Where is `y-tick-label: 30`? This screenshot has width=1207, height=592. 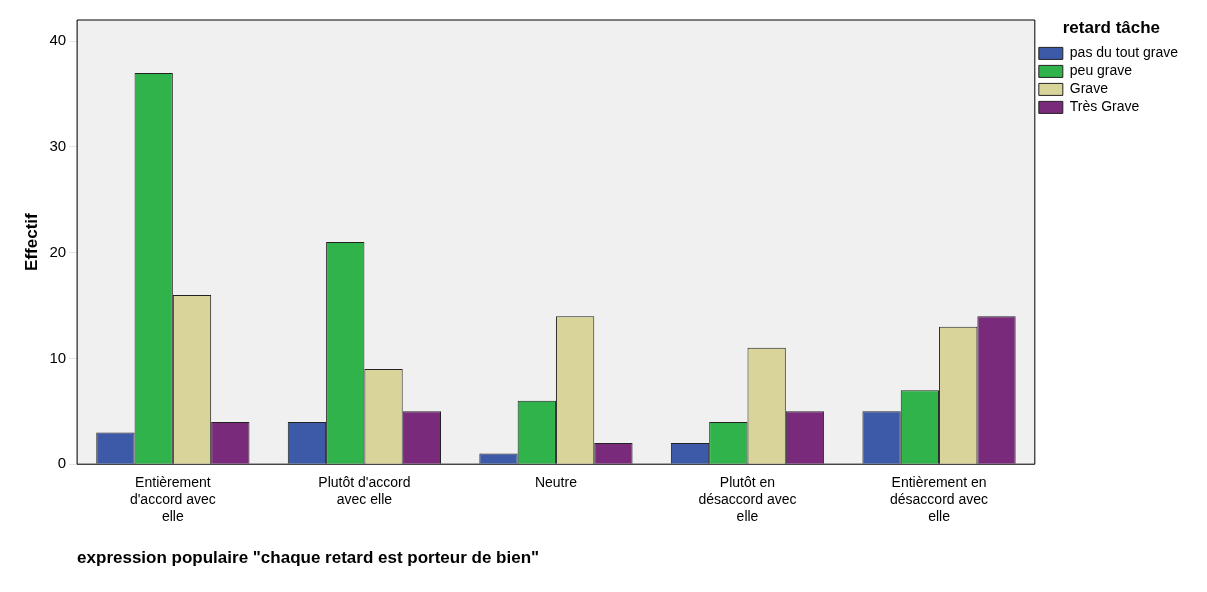
y-tick-label: 30 is located at coordinates (58, 146).